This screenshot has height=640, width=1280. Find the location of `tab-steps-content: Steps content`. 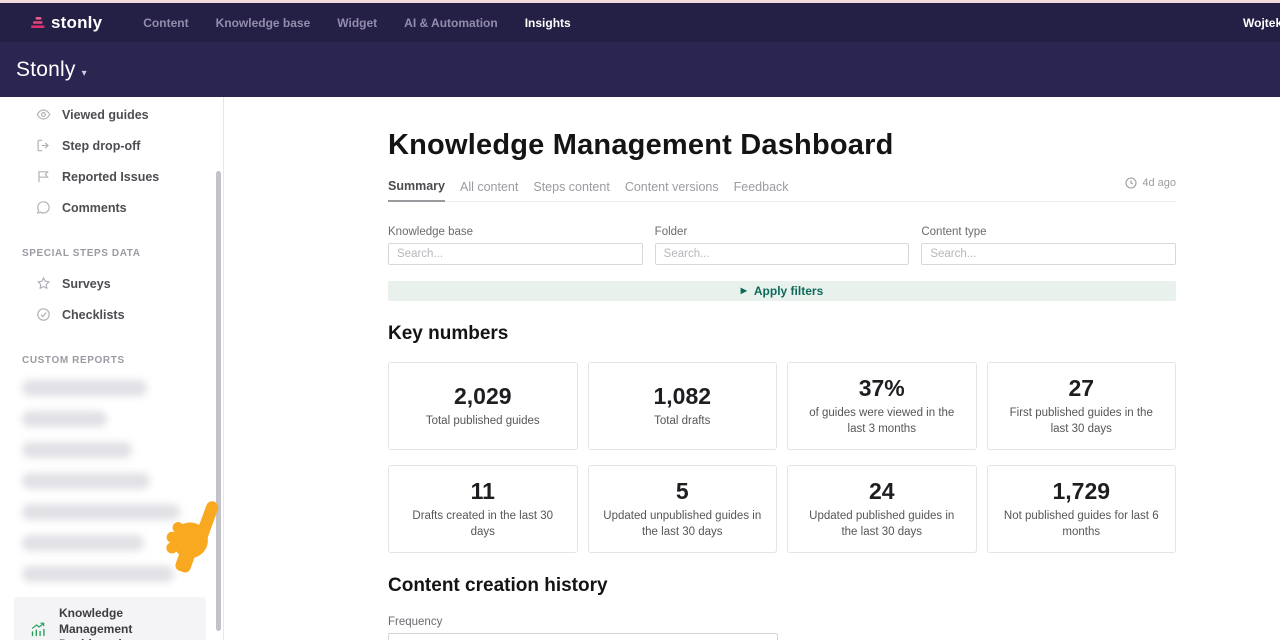

tab-steps-content: Steps content is located at coordinates (571, 187).